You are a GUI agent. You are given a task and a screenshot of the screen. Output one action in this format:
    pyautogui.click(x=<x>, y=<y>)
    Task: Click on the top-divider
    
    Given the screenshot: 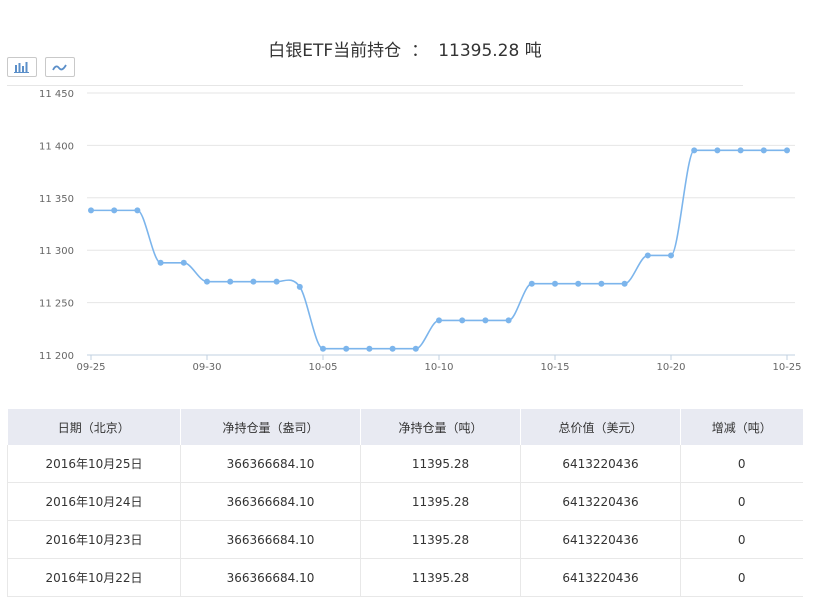 What is the action you would take?
    pyautogui.click(x=375, y=85)
    